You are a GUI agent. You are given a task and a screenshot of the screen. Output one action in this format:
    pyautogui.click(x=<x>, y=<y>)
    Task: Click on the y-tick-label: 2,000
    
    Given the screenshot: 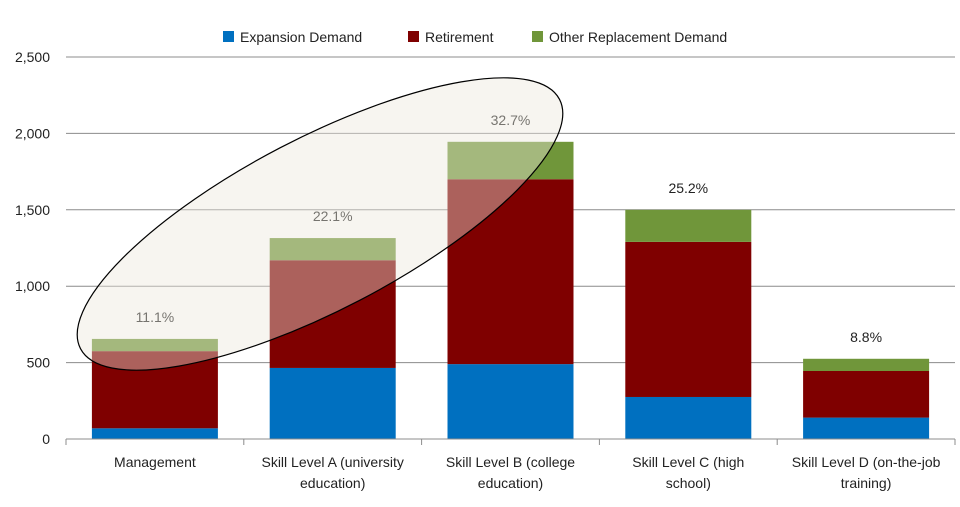 What is the action you would take?
    pyautogui.click(x=32, y=133)
    